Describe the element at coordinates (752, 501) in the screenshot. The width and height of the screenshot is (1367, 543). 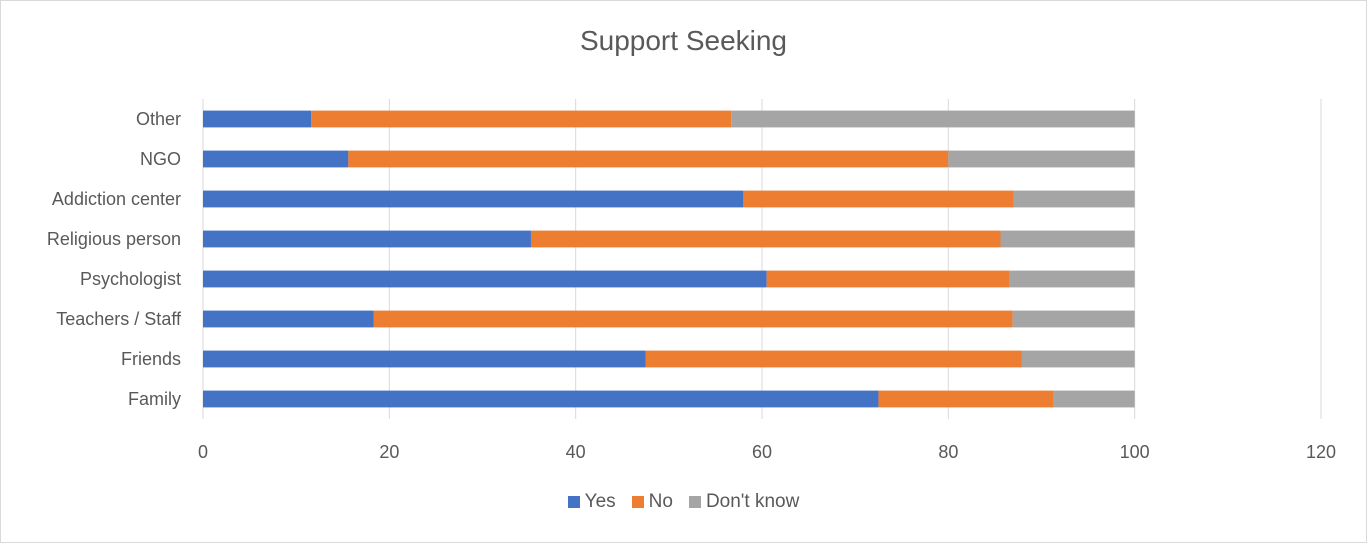
I see `legend-label: Don't know` at that location.